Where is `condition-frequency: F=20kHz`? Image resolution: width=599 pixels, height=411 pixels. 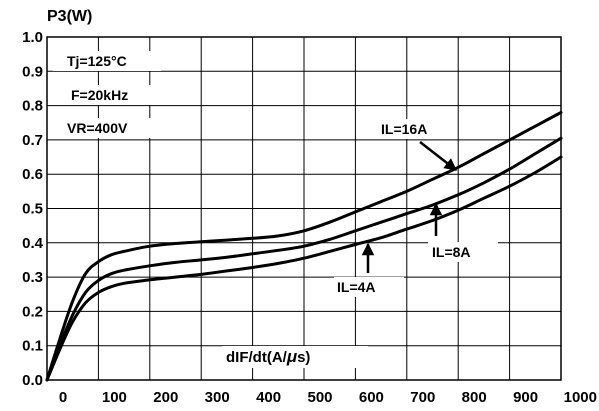 condition-frequency: F=20kHz is located at coordinates (99, 95).